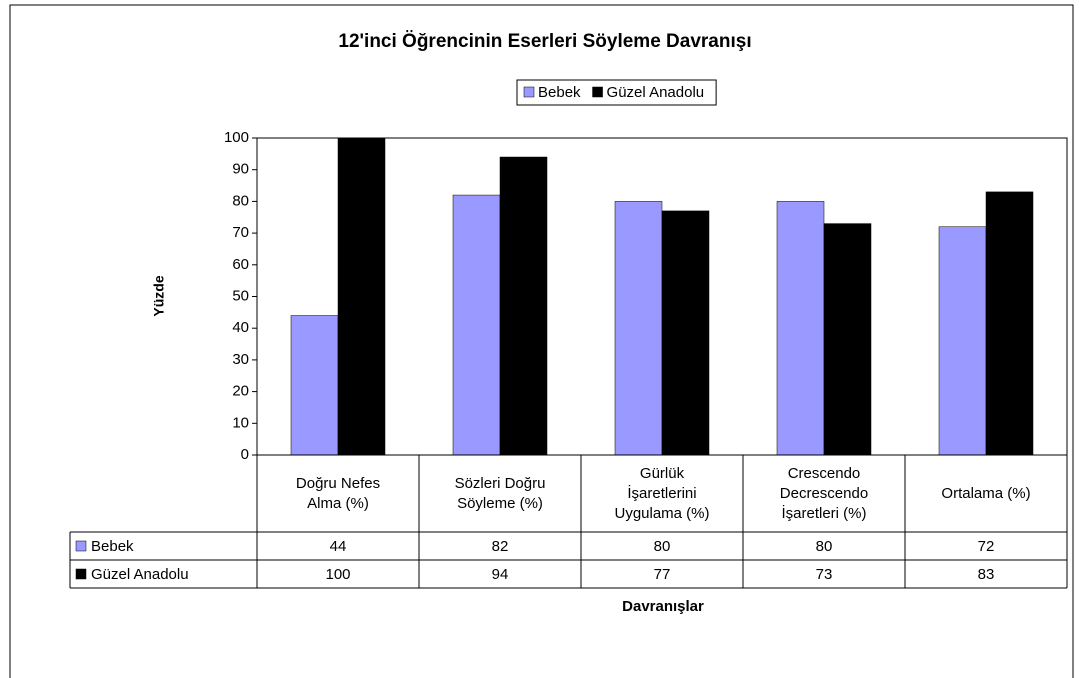 The width and height of the screenshot is (1079, 678). I want to click on y-tick-label: 70, so click(240, 232).